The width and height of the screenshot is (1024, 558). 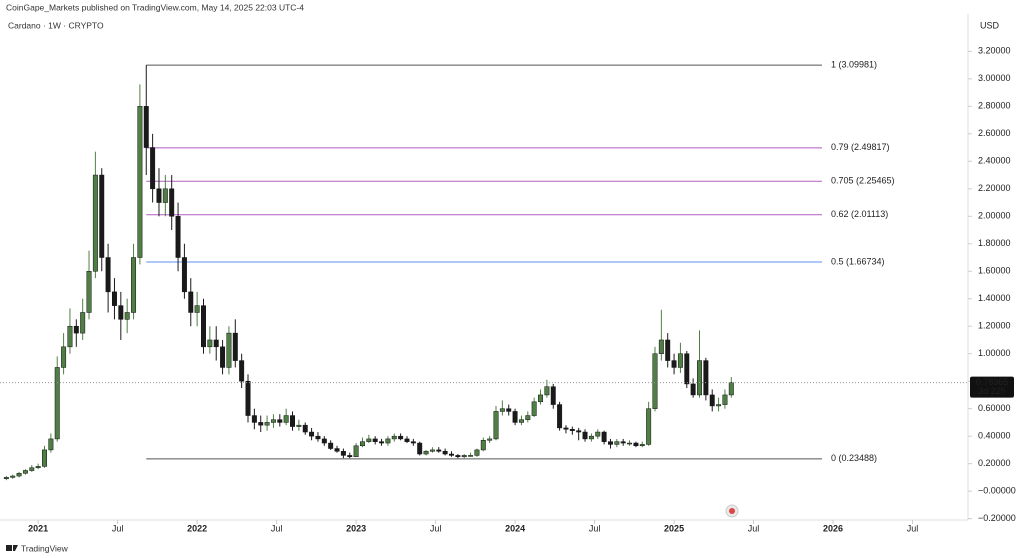 I want to click on y-tick-label: −0.20000, so click(x=997, y=518).